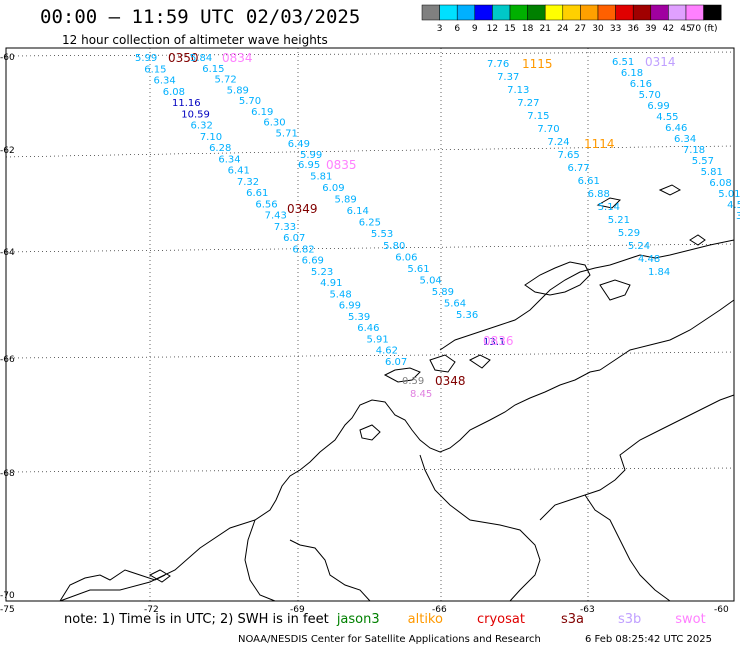  I want to click on wave-height-value: 6.19, so click(262, 112).